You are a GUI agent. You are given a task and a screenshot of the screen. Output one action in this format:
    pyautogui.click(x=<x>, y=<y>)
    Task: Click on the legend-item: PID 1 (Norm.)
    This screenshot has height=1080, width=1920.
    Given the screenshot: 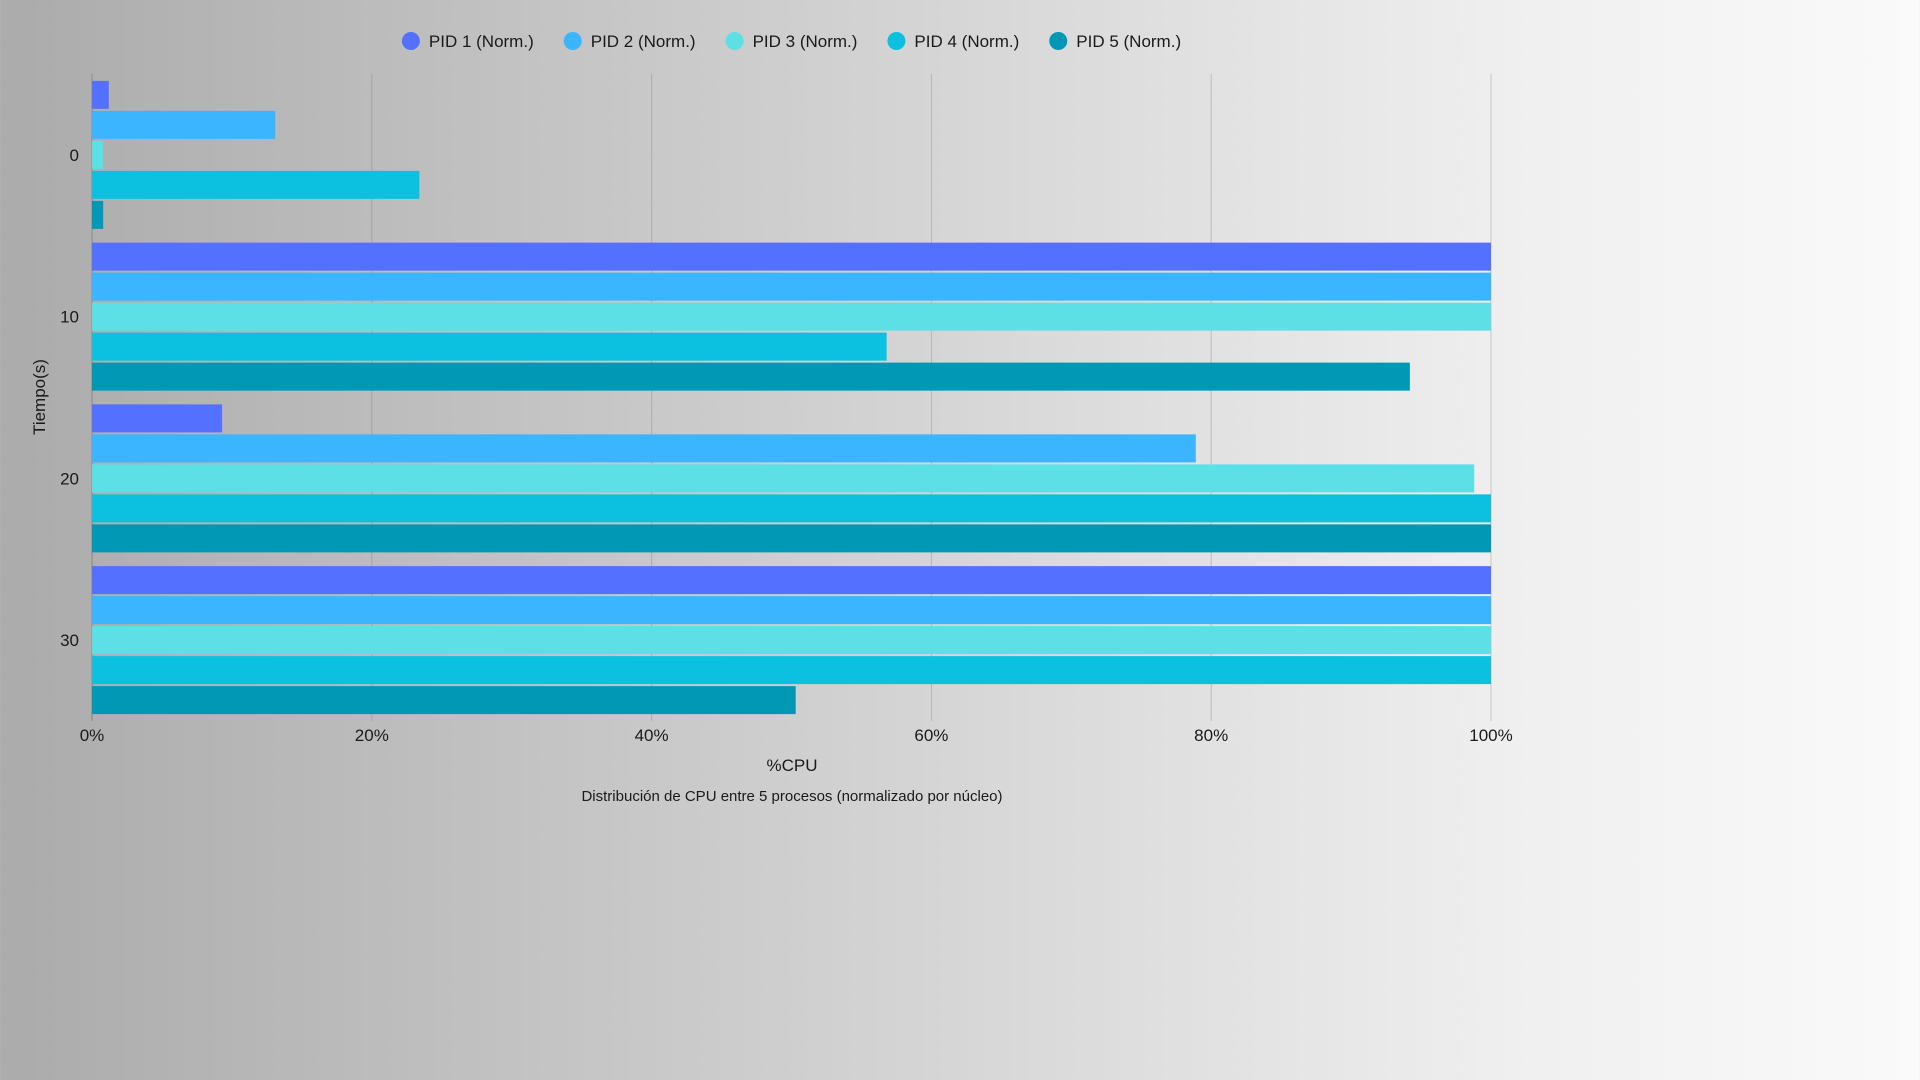 What is the action you would take?
    pyautogui.click(x=467, y=41)
    